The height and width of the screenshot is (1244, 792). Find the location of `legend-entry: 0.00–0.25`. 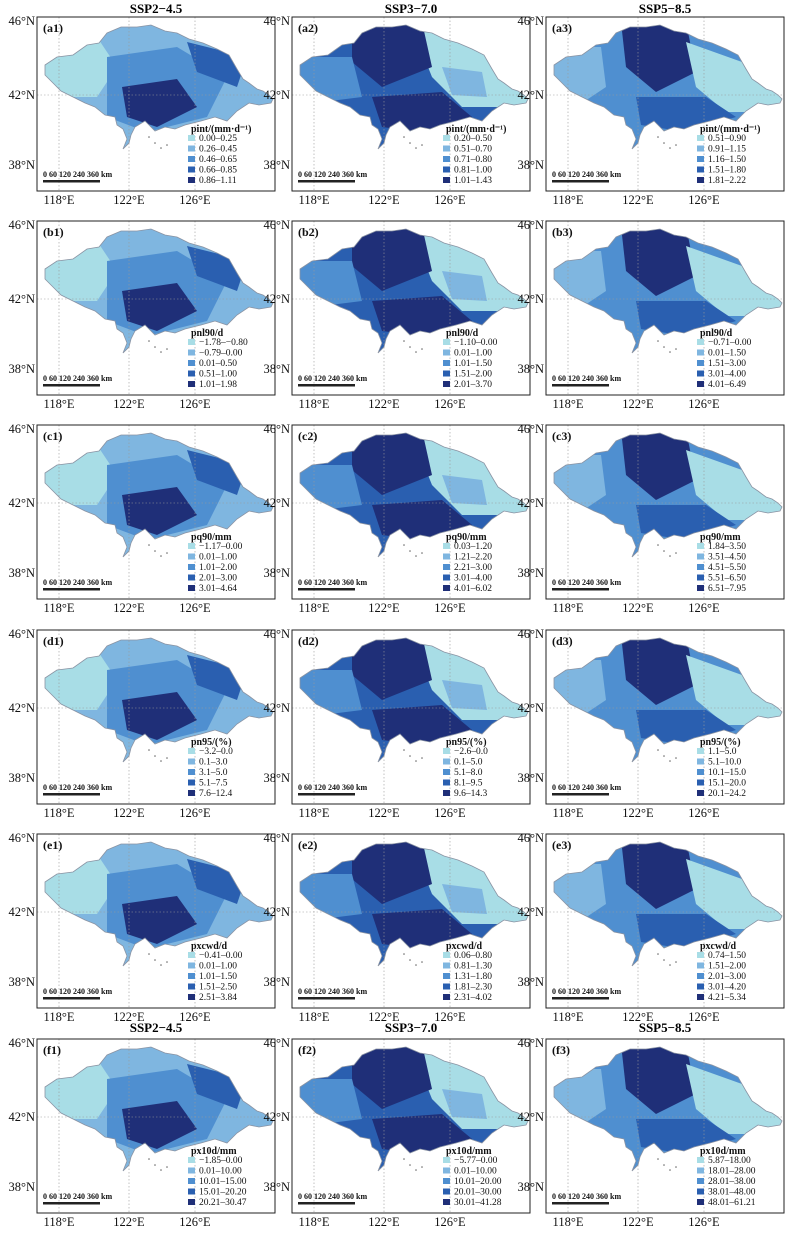

legend-entry: 0.00–0.25 is located at coordinates (218, 139).